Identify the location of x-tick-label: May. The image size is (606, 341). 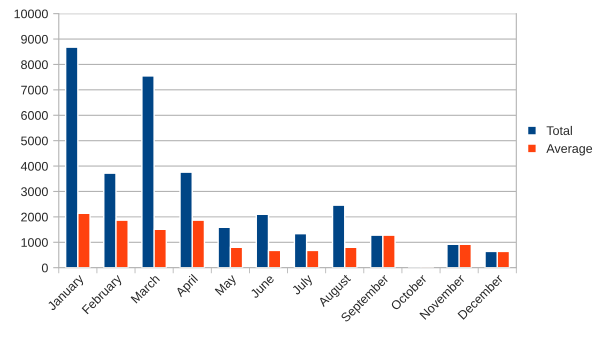
(226, 286).